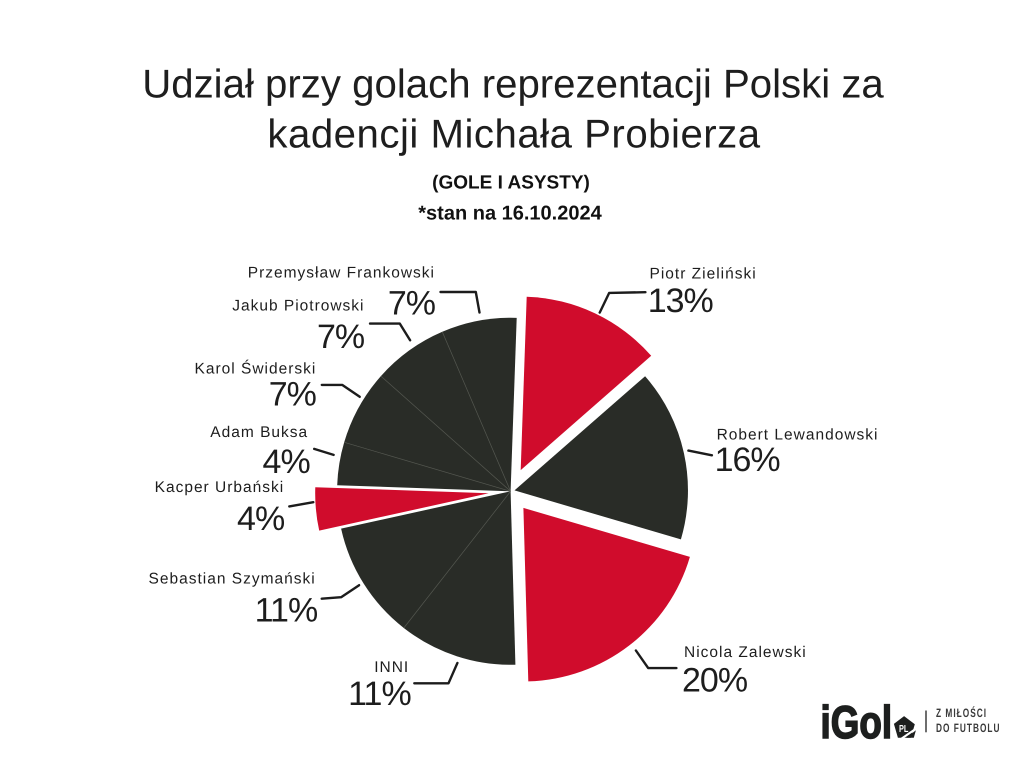  I want to click on svg-text: INNI, so click(391, 667).